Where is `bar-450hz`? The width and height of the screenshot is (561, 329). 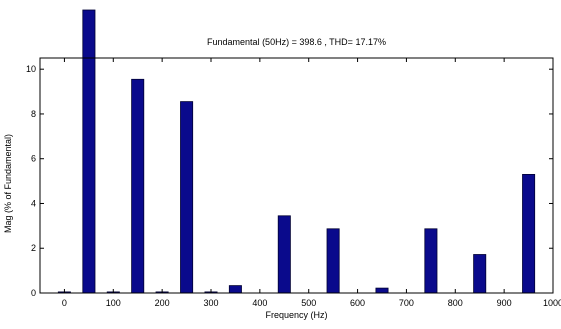 bar-450hz is located at coordinates (284, 254).